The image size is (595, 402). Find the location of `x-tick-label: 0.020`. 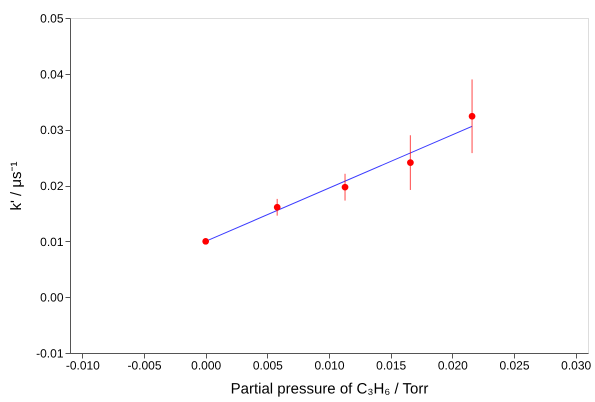

x-tick-label: 0.020 is located at coordinates (453, 365).